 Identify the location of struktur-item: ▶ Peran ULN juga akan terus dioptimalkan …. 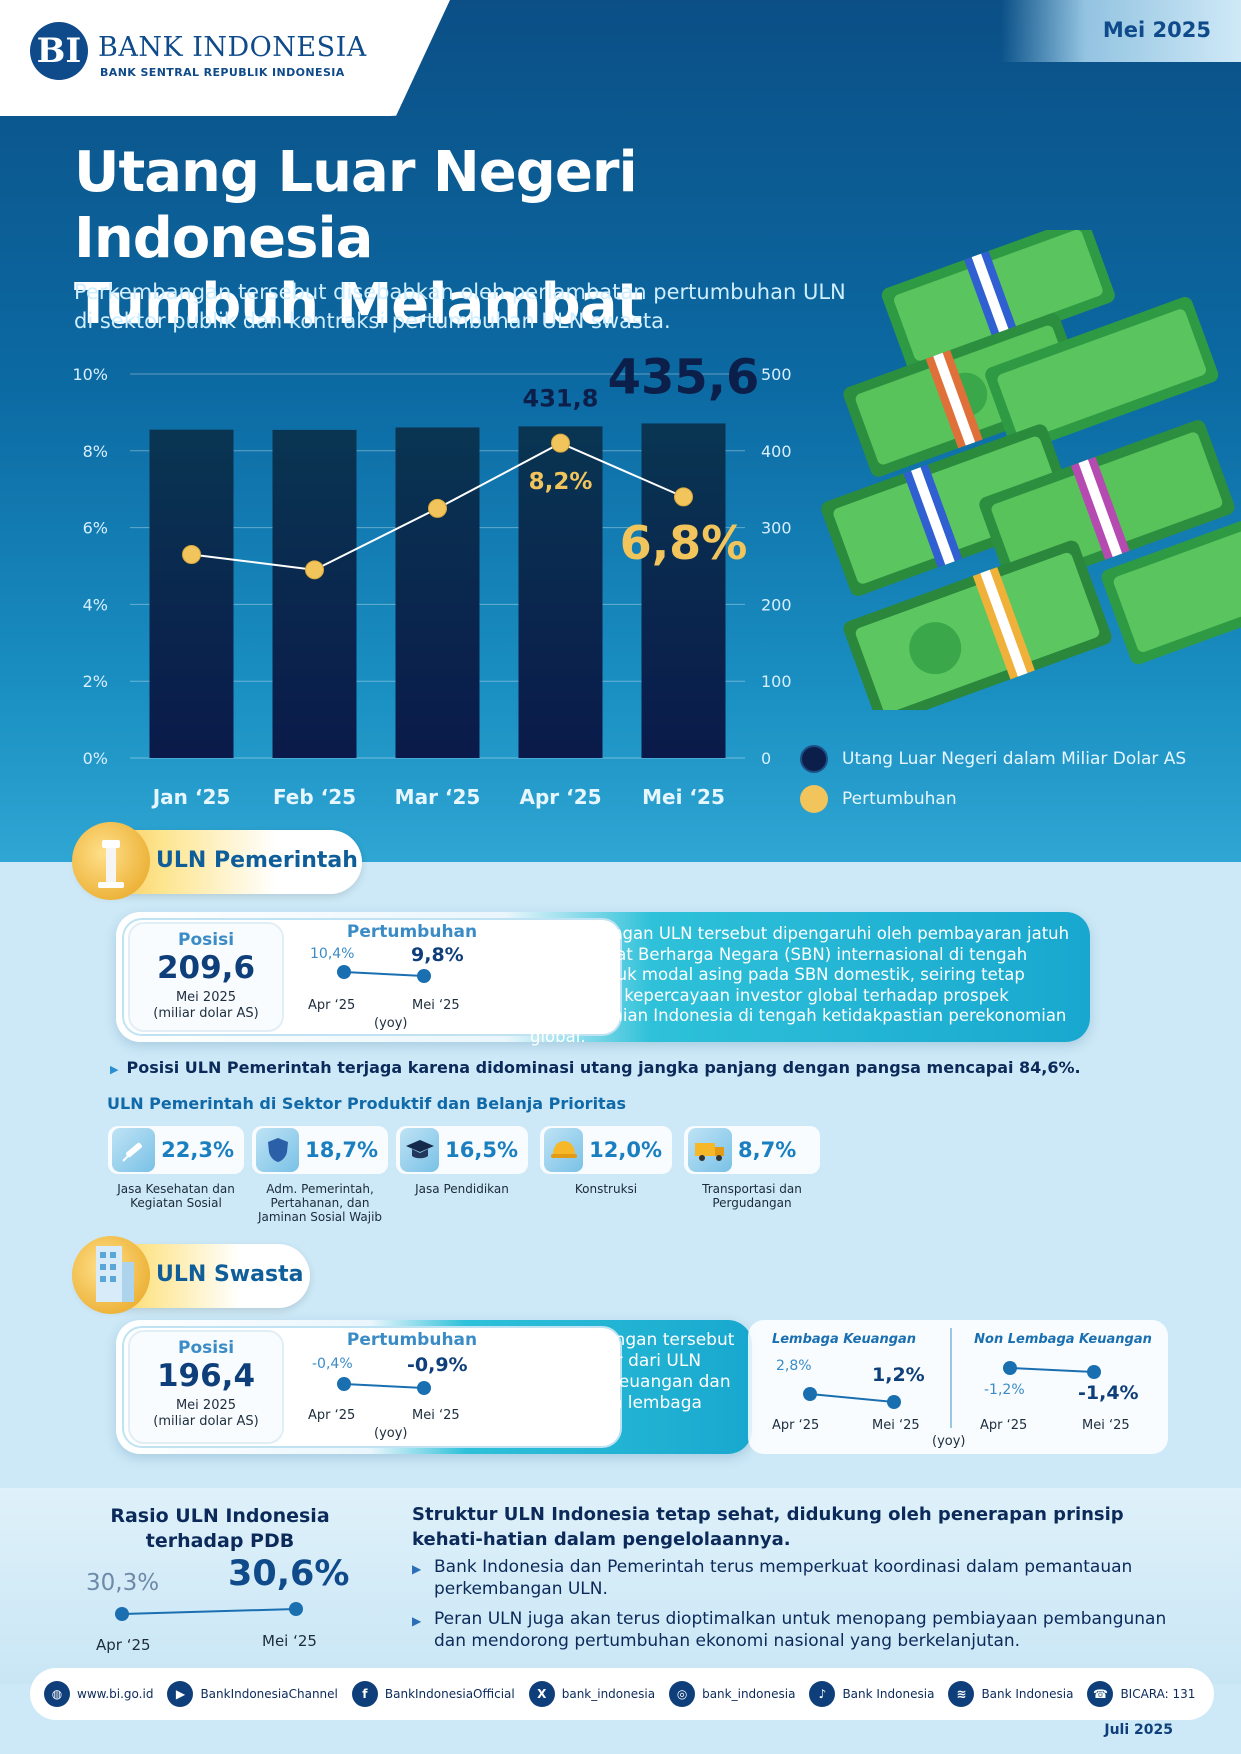
(792, 1630).